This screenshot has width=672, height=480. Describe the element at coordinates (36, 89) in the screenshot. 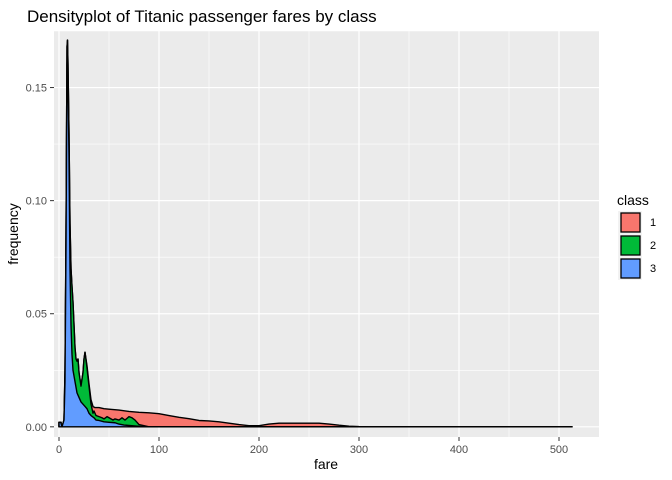

I see `y-tick-label: 0.15` at that location.